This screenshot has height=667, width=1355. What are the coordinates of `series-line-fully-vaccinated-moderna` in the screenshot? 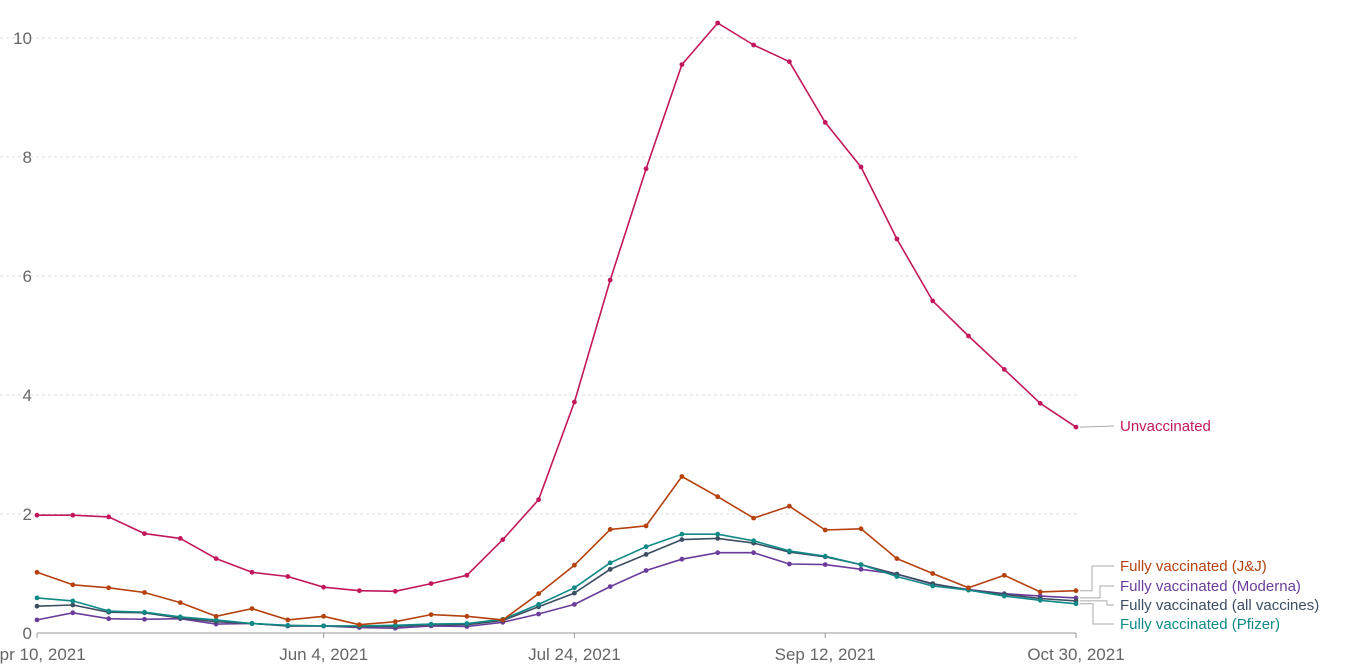 It's located at (556, 590).